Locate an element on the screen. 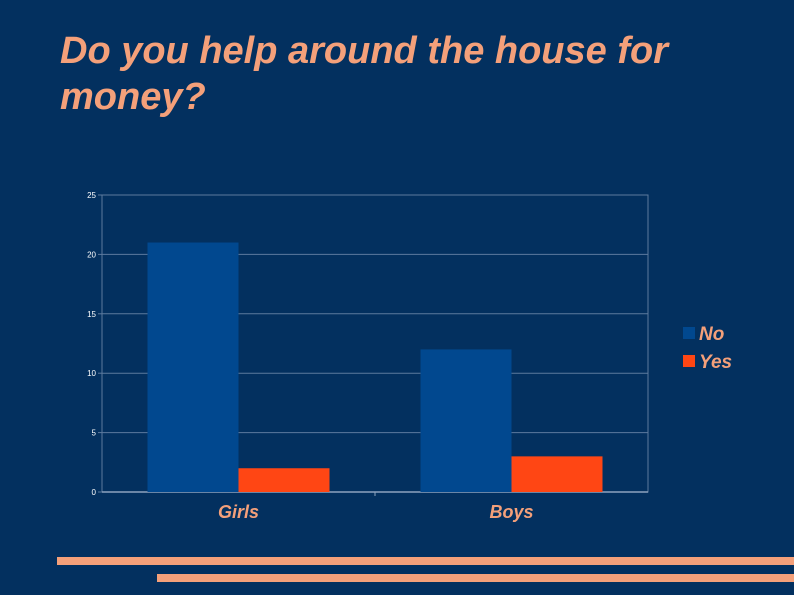 The width and height of the screenshot is (794, 595). legend-label-yes: Yes is located at coordinates (715, 362).